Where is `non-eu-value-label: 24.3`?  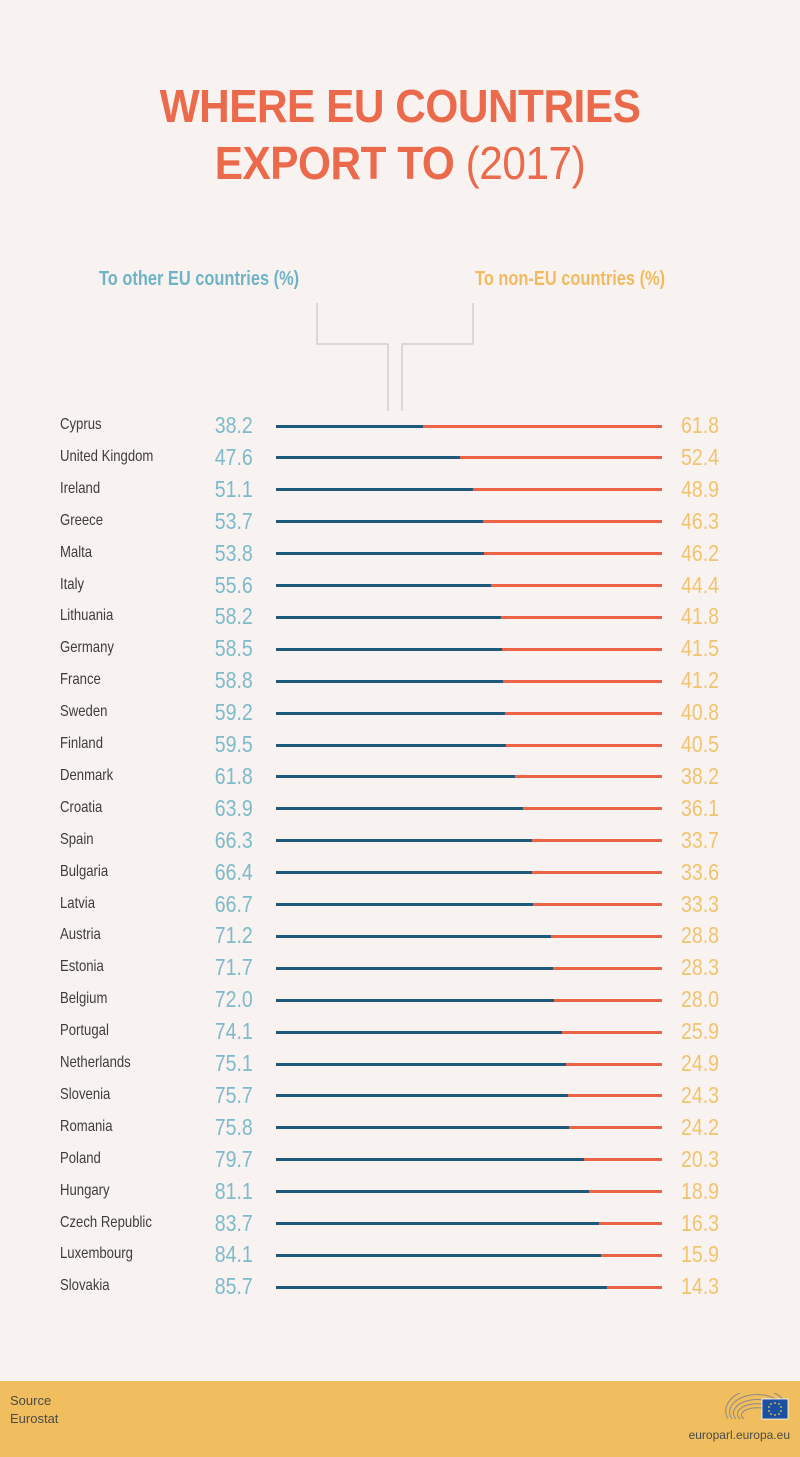 non-eu-value-label: 24.3 is located at coordinates (700, 1094).